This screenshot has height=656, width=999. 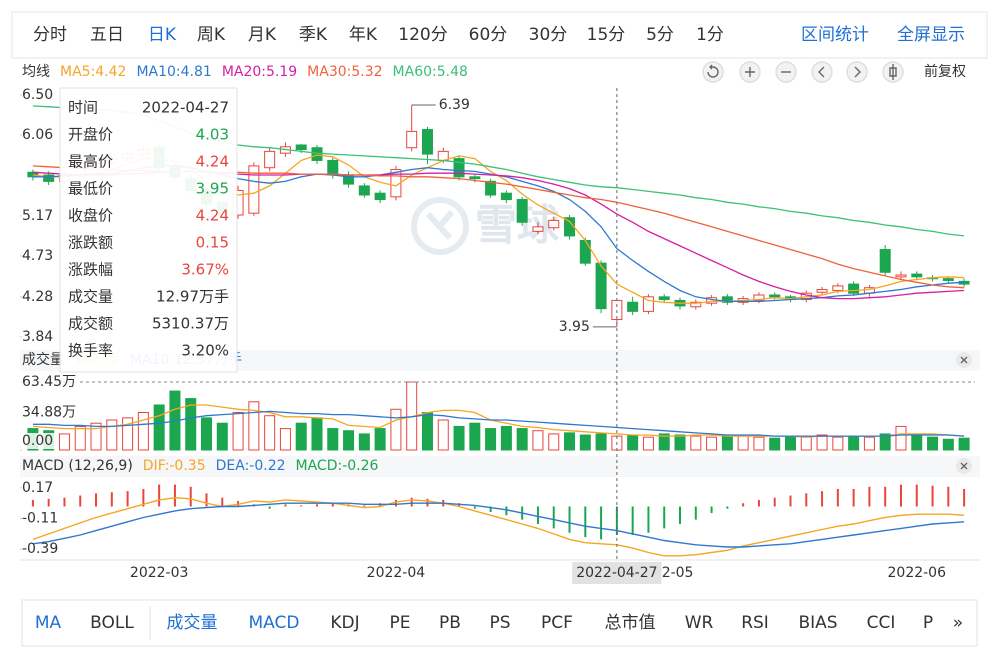 I want to click on y-tick-label: -0.11, so click(x=40, y=519).